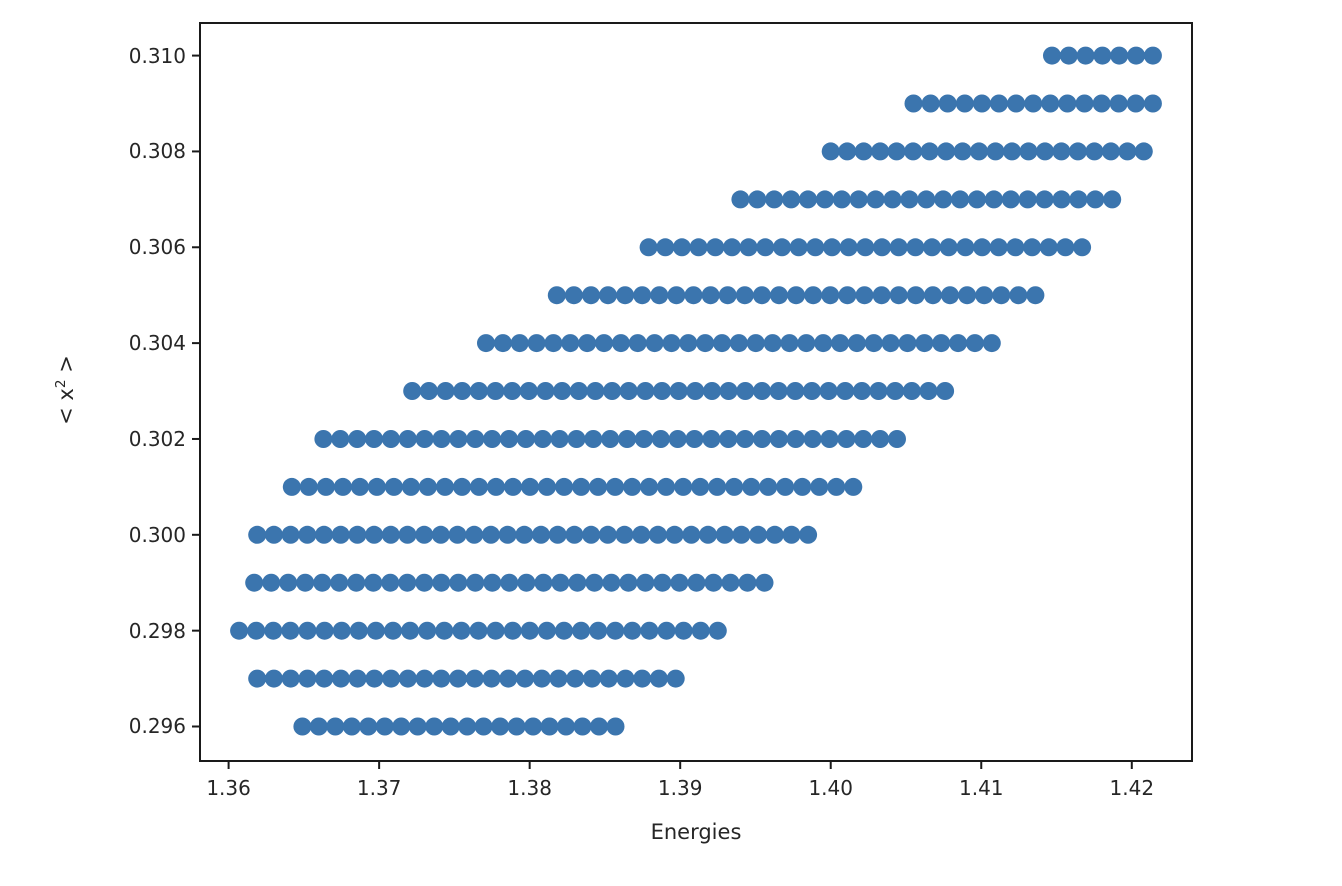 This screenshot has height=886, width=1342. What do you see at coordinates (228, 788) in the screenshot?
I see `x-tick-label: 1.36` at bounding box center [228, 788].